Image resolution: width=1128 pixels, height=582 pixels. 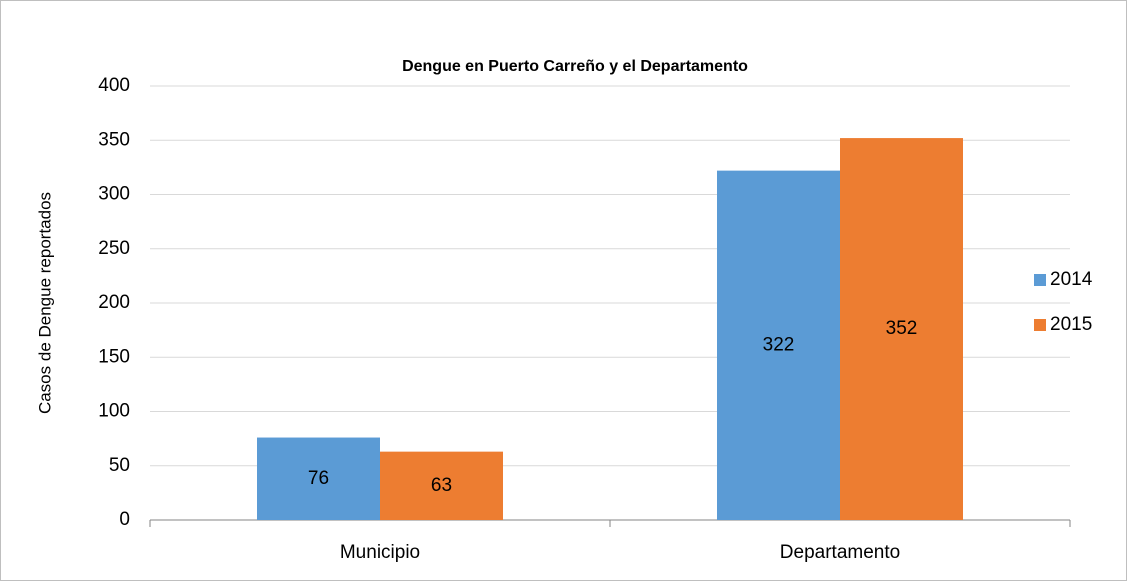 What do you see at coordinates (1071, 324) in the screenshot?
I see `legend-label: 2015` at bounding box center [1071, 324].